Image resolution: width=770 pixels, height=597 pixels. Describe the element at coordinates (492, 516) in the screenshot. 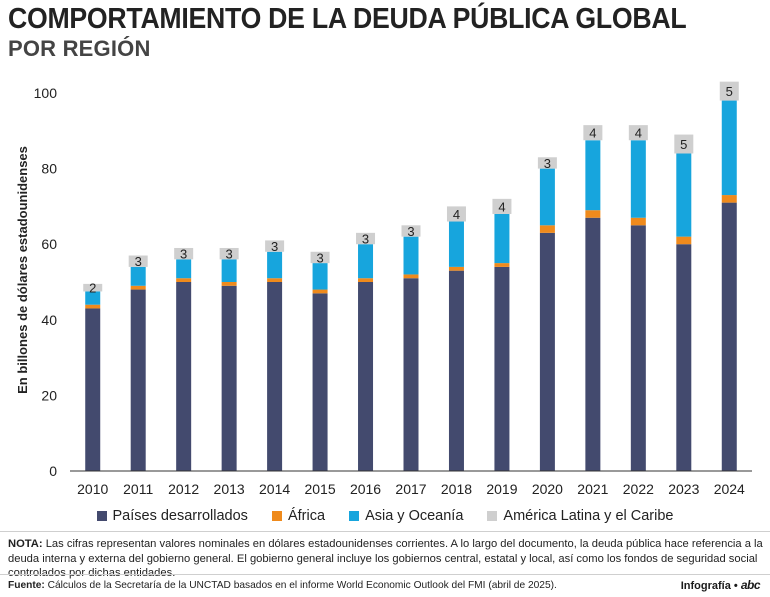

I see `legend-swatch-latam` at that location.